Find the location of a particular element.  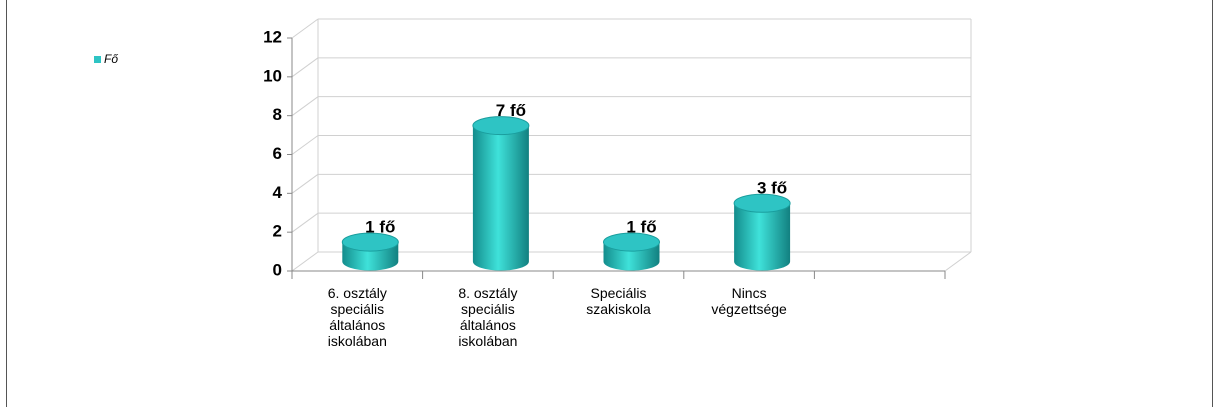

y-tick-label: 12 is located at coordinates (272, 36).